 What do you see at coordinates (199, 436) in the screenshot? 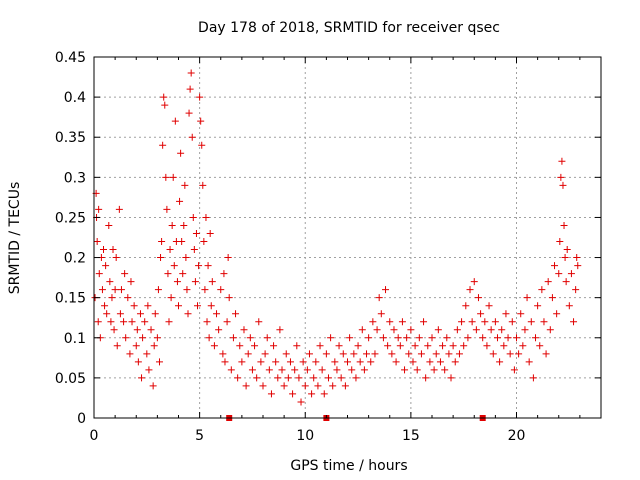
I see `x-tick-label: 5` at bounding box center [199, 436].